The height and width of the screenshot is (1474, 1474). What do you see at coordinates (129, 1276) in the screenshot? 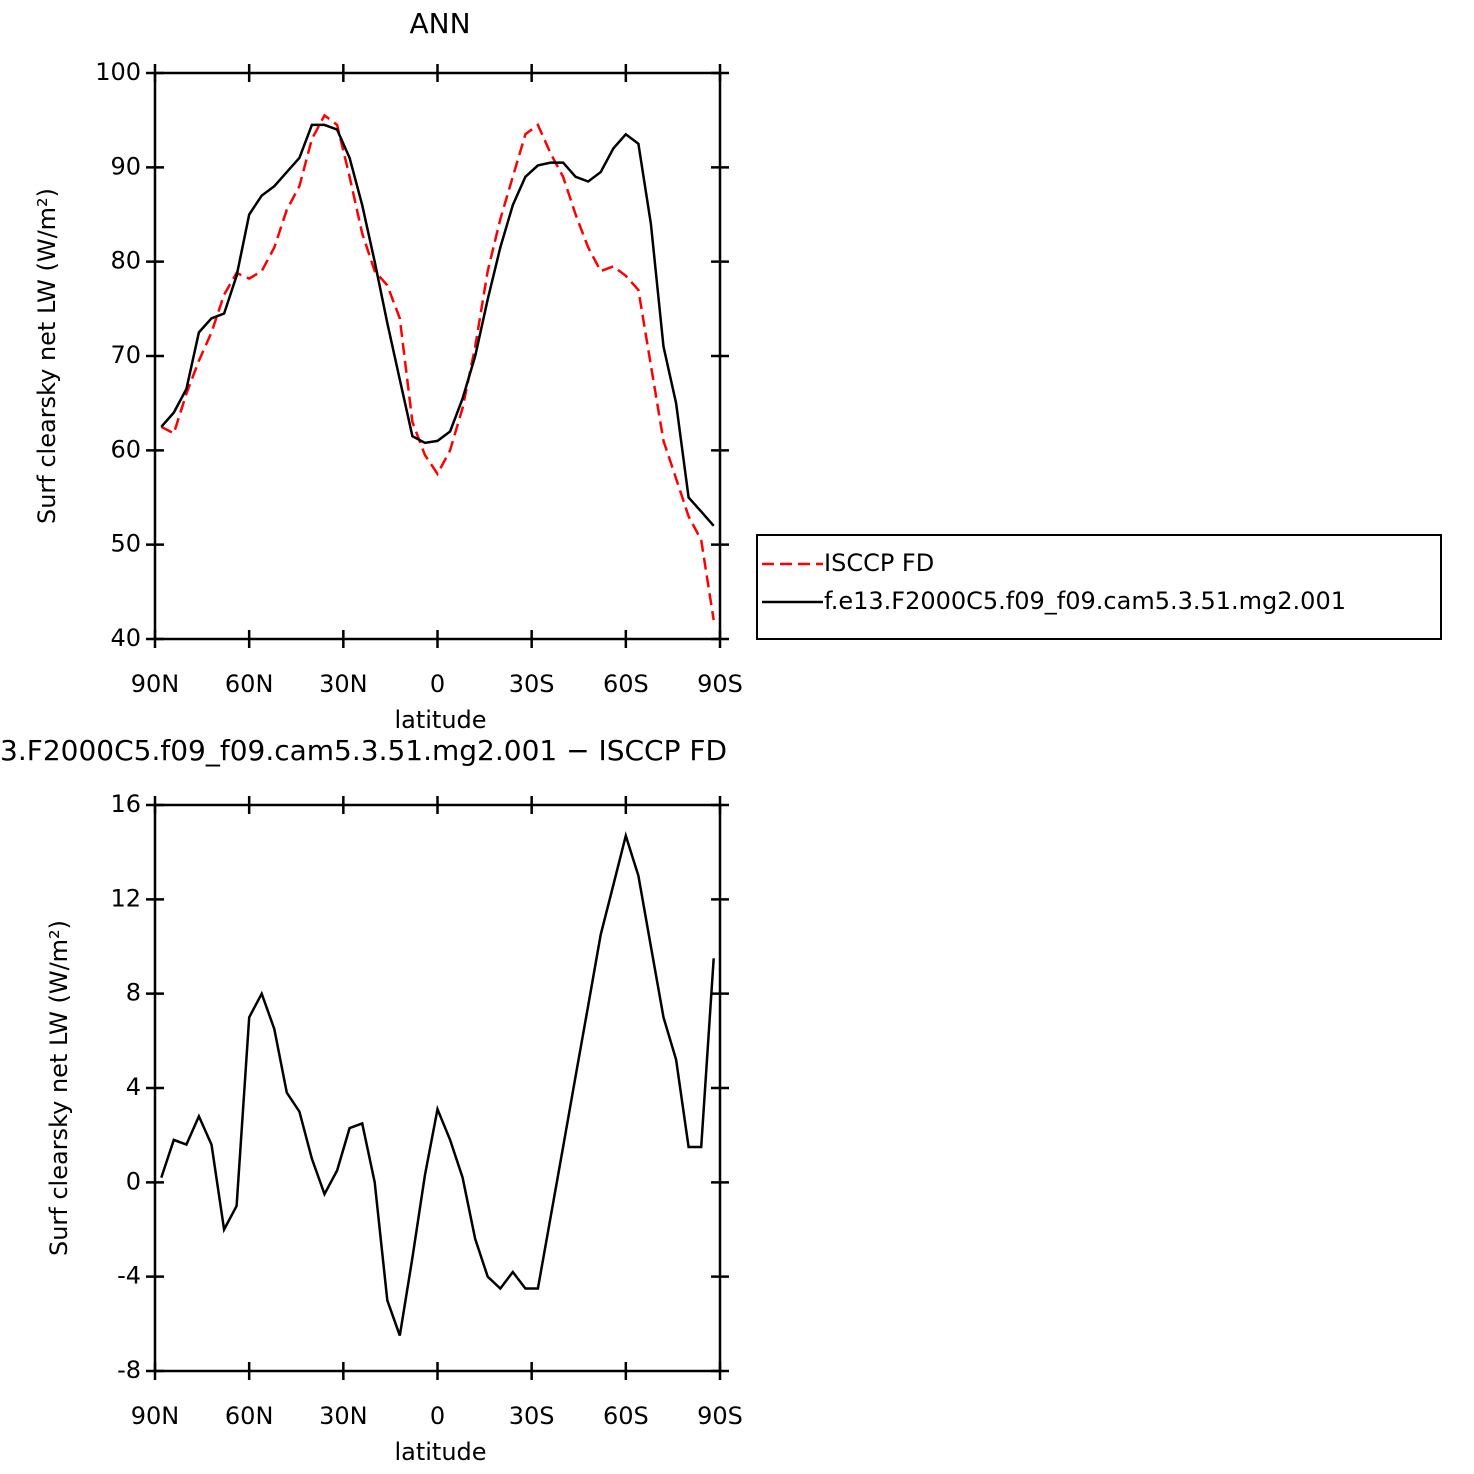
I see `y-tick-label: -4` at bounding box center [129, 1276].